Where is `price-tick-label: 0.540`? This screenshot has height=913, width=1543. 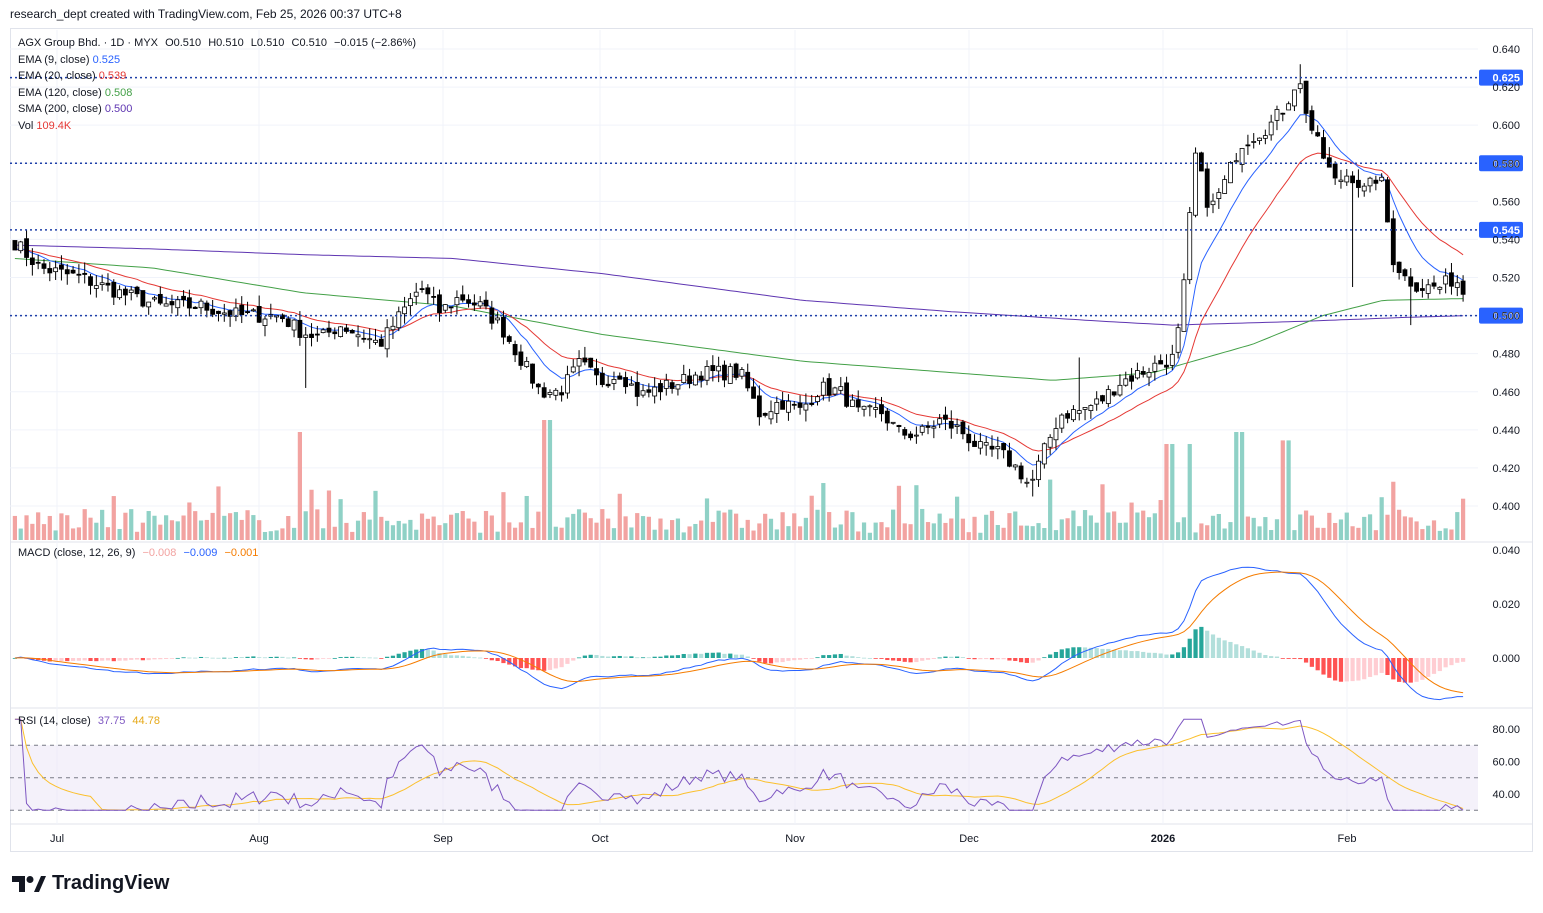
price-tick-label: 0.540 is located at coordinates (1506, 240).